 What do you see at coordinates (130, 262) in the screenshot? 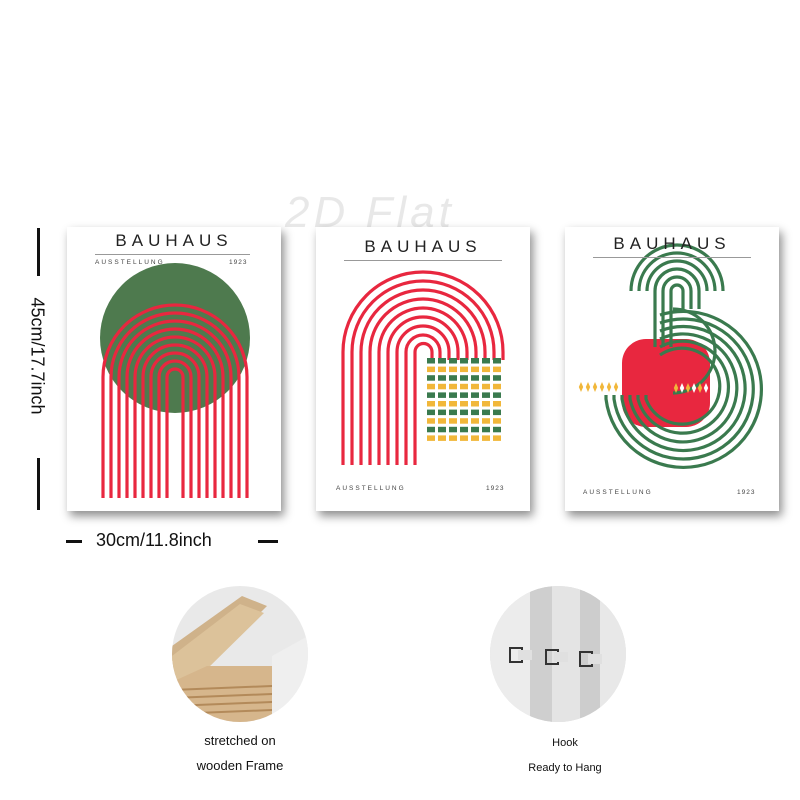
I see `poster-1-subtitle: AUSSTELLUNG` at bounding box center [130, 262].